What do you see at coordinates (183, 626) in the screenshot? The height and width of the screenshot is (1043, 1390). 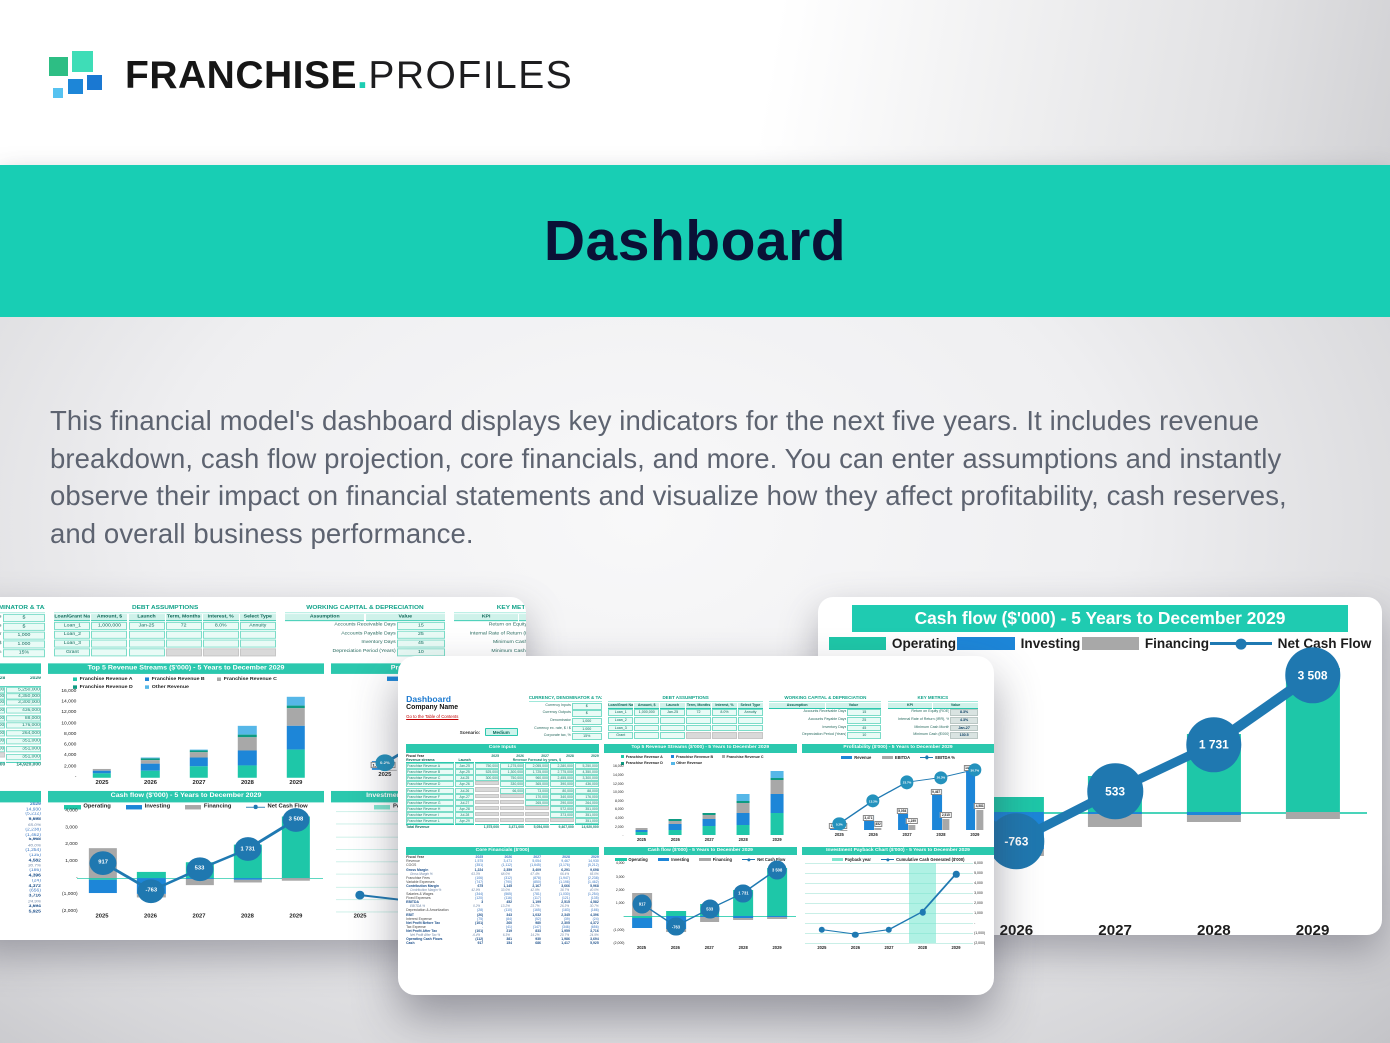 I see `cell-value: 72` at bounding box center [183, 626].